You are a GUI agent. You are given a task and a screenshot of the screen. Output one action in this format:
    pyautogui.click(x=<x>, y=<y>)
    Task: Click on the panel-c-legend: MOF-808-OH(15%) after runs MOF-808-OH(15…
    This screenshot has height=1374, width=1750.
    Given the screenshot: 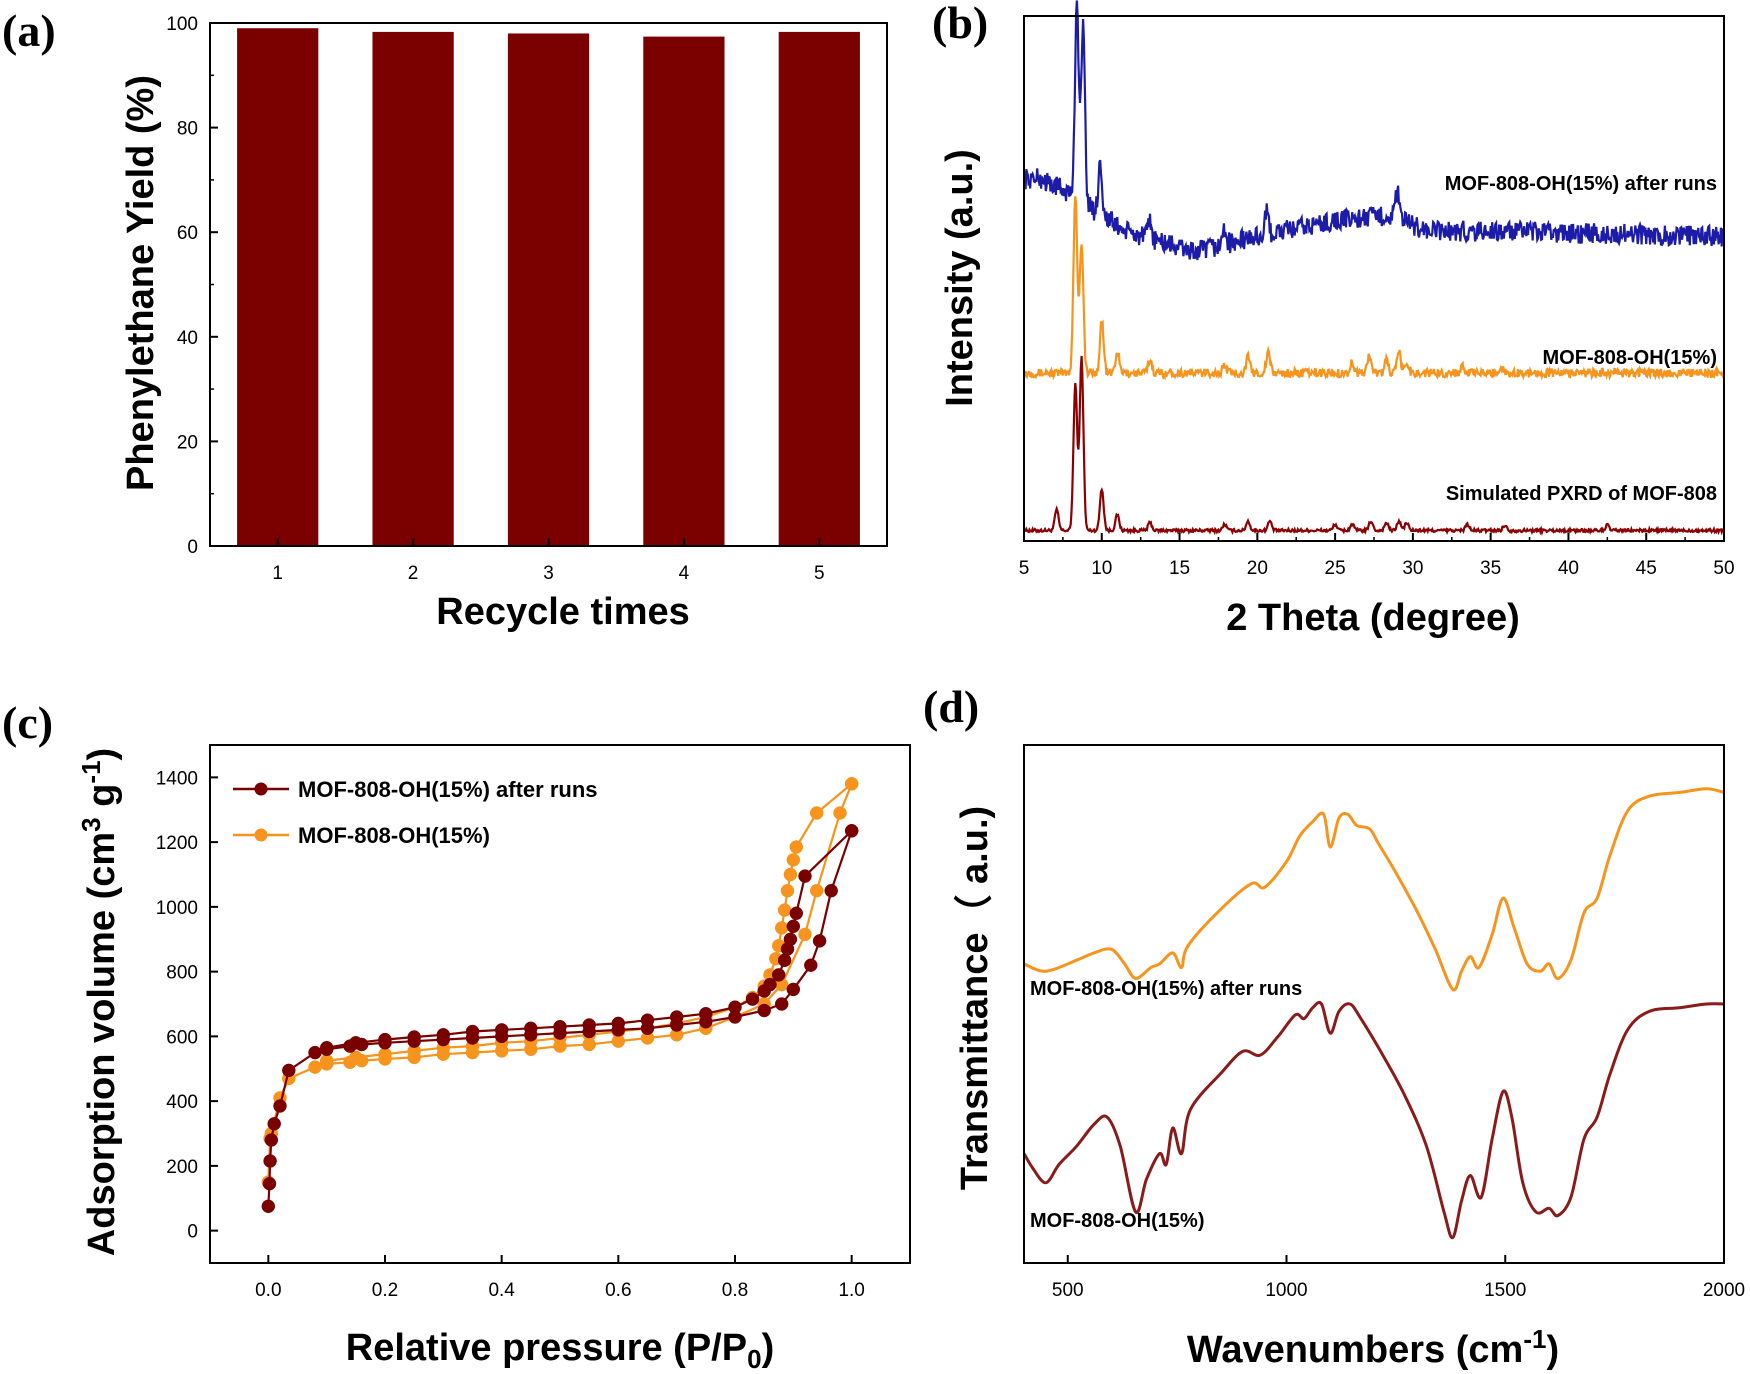 What is the action you would take?
    pyautogui.click(x=415, y=812)
    